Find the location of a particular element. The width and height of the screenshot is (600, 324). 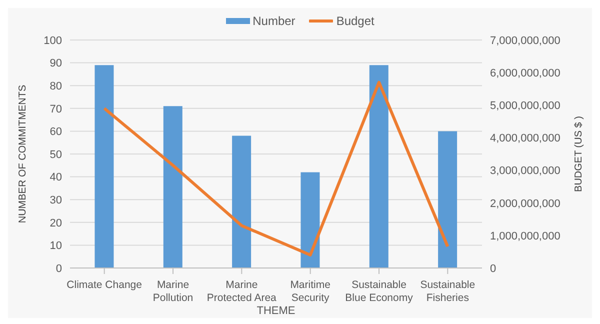

y2-tick-label: 7,000,000,000 is located at coordinates (525, 40).